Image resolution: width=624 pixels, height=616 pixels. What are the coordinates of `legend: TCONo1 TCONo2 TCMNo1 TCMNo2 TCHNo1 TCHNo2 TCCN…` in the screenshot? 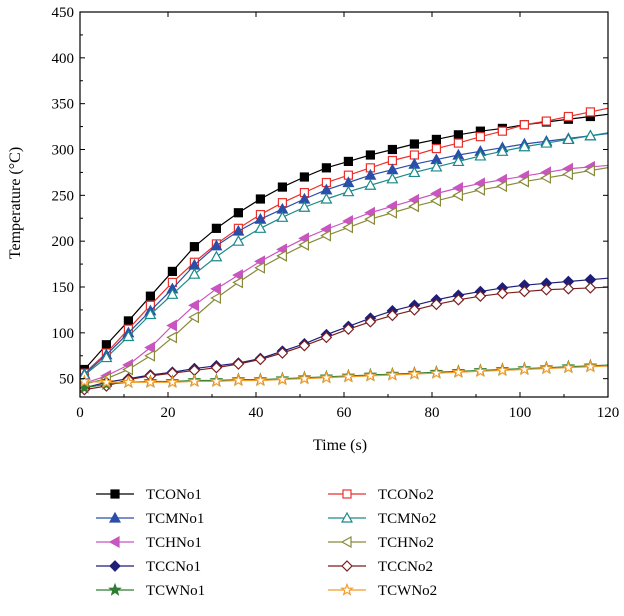 It's located at (266, 543).